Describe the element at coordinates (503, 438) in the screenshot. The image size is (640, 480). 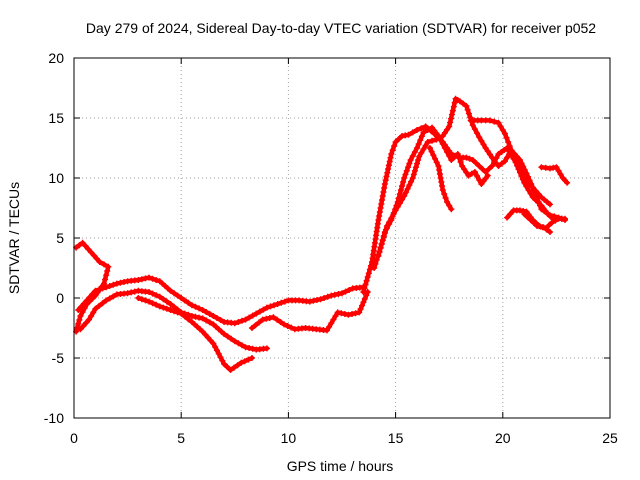
I see `x-tick-label: 20` at that location.